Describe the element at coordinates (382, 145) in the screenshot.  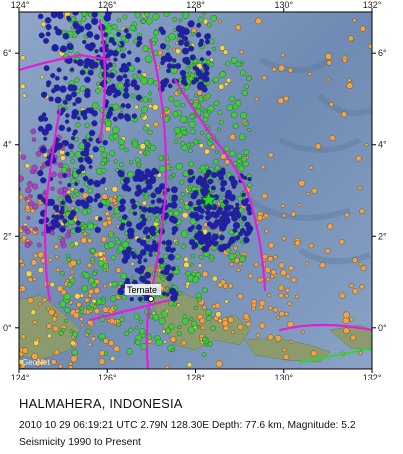
I see `lat-tick-label-right: 4°` at that location.